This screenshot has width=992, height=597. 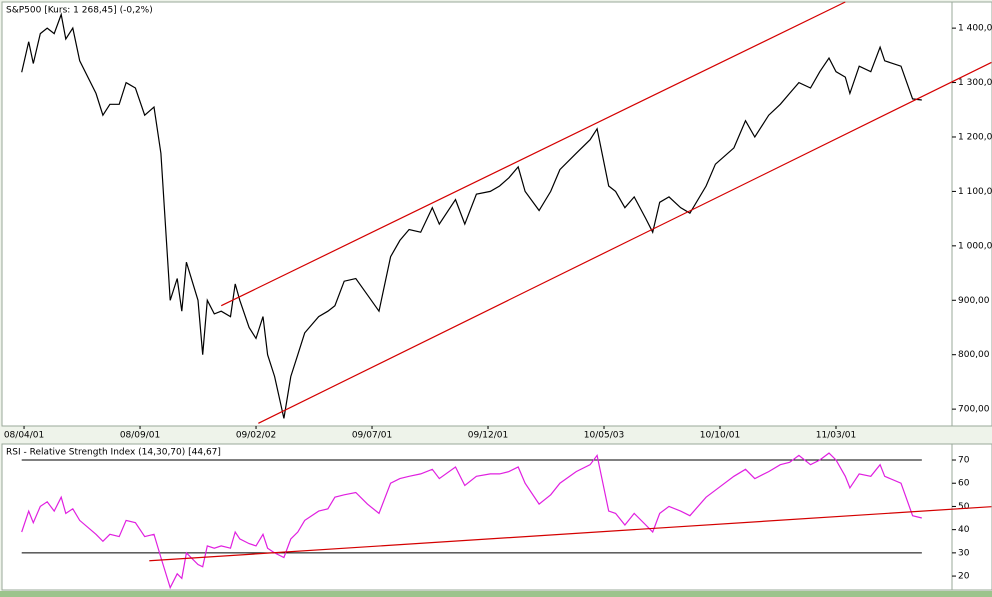 What do you see at coordinates (975, 246) in the screenshot?
I see `y-tick-label: 1 000,00` at bounding box center [975, 246].